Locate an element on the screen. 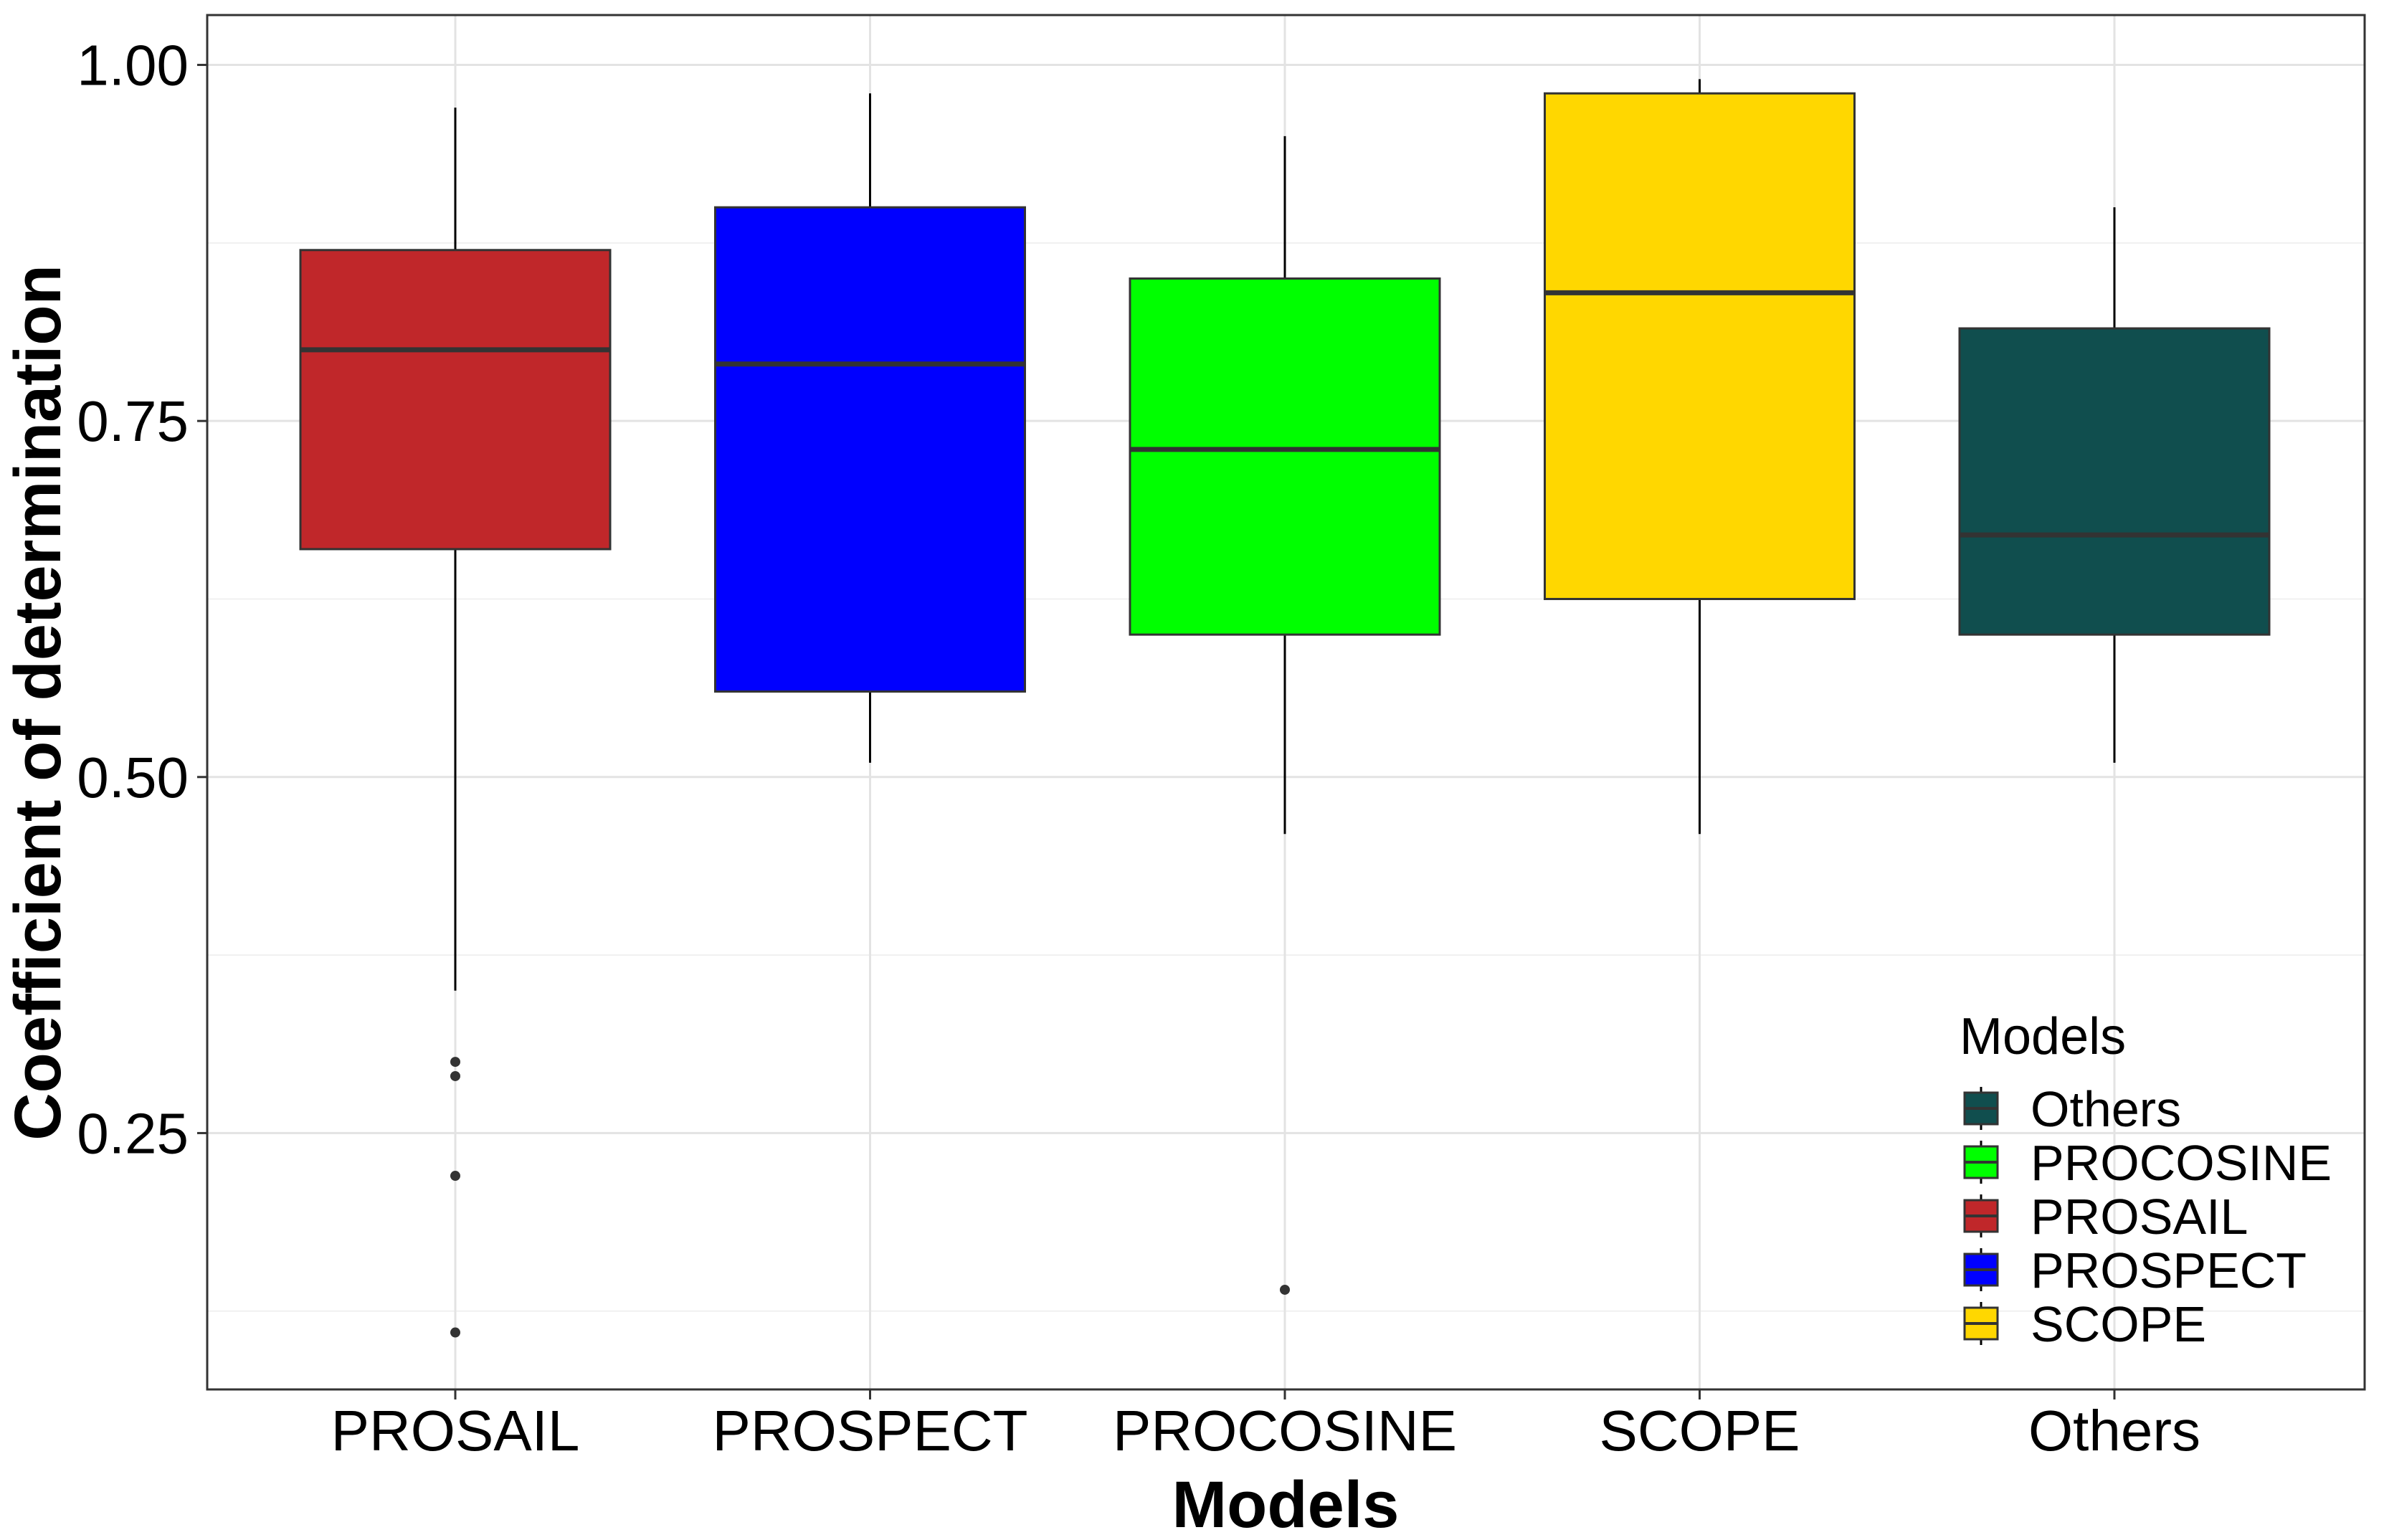 This screenshot has height=1540, width=2384. box-group-procosine is located at coordinates (1285, 715).